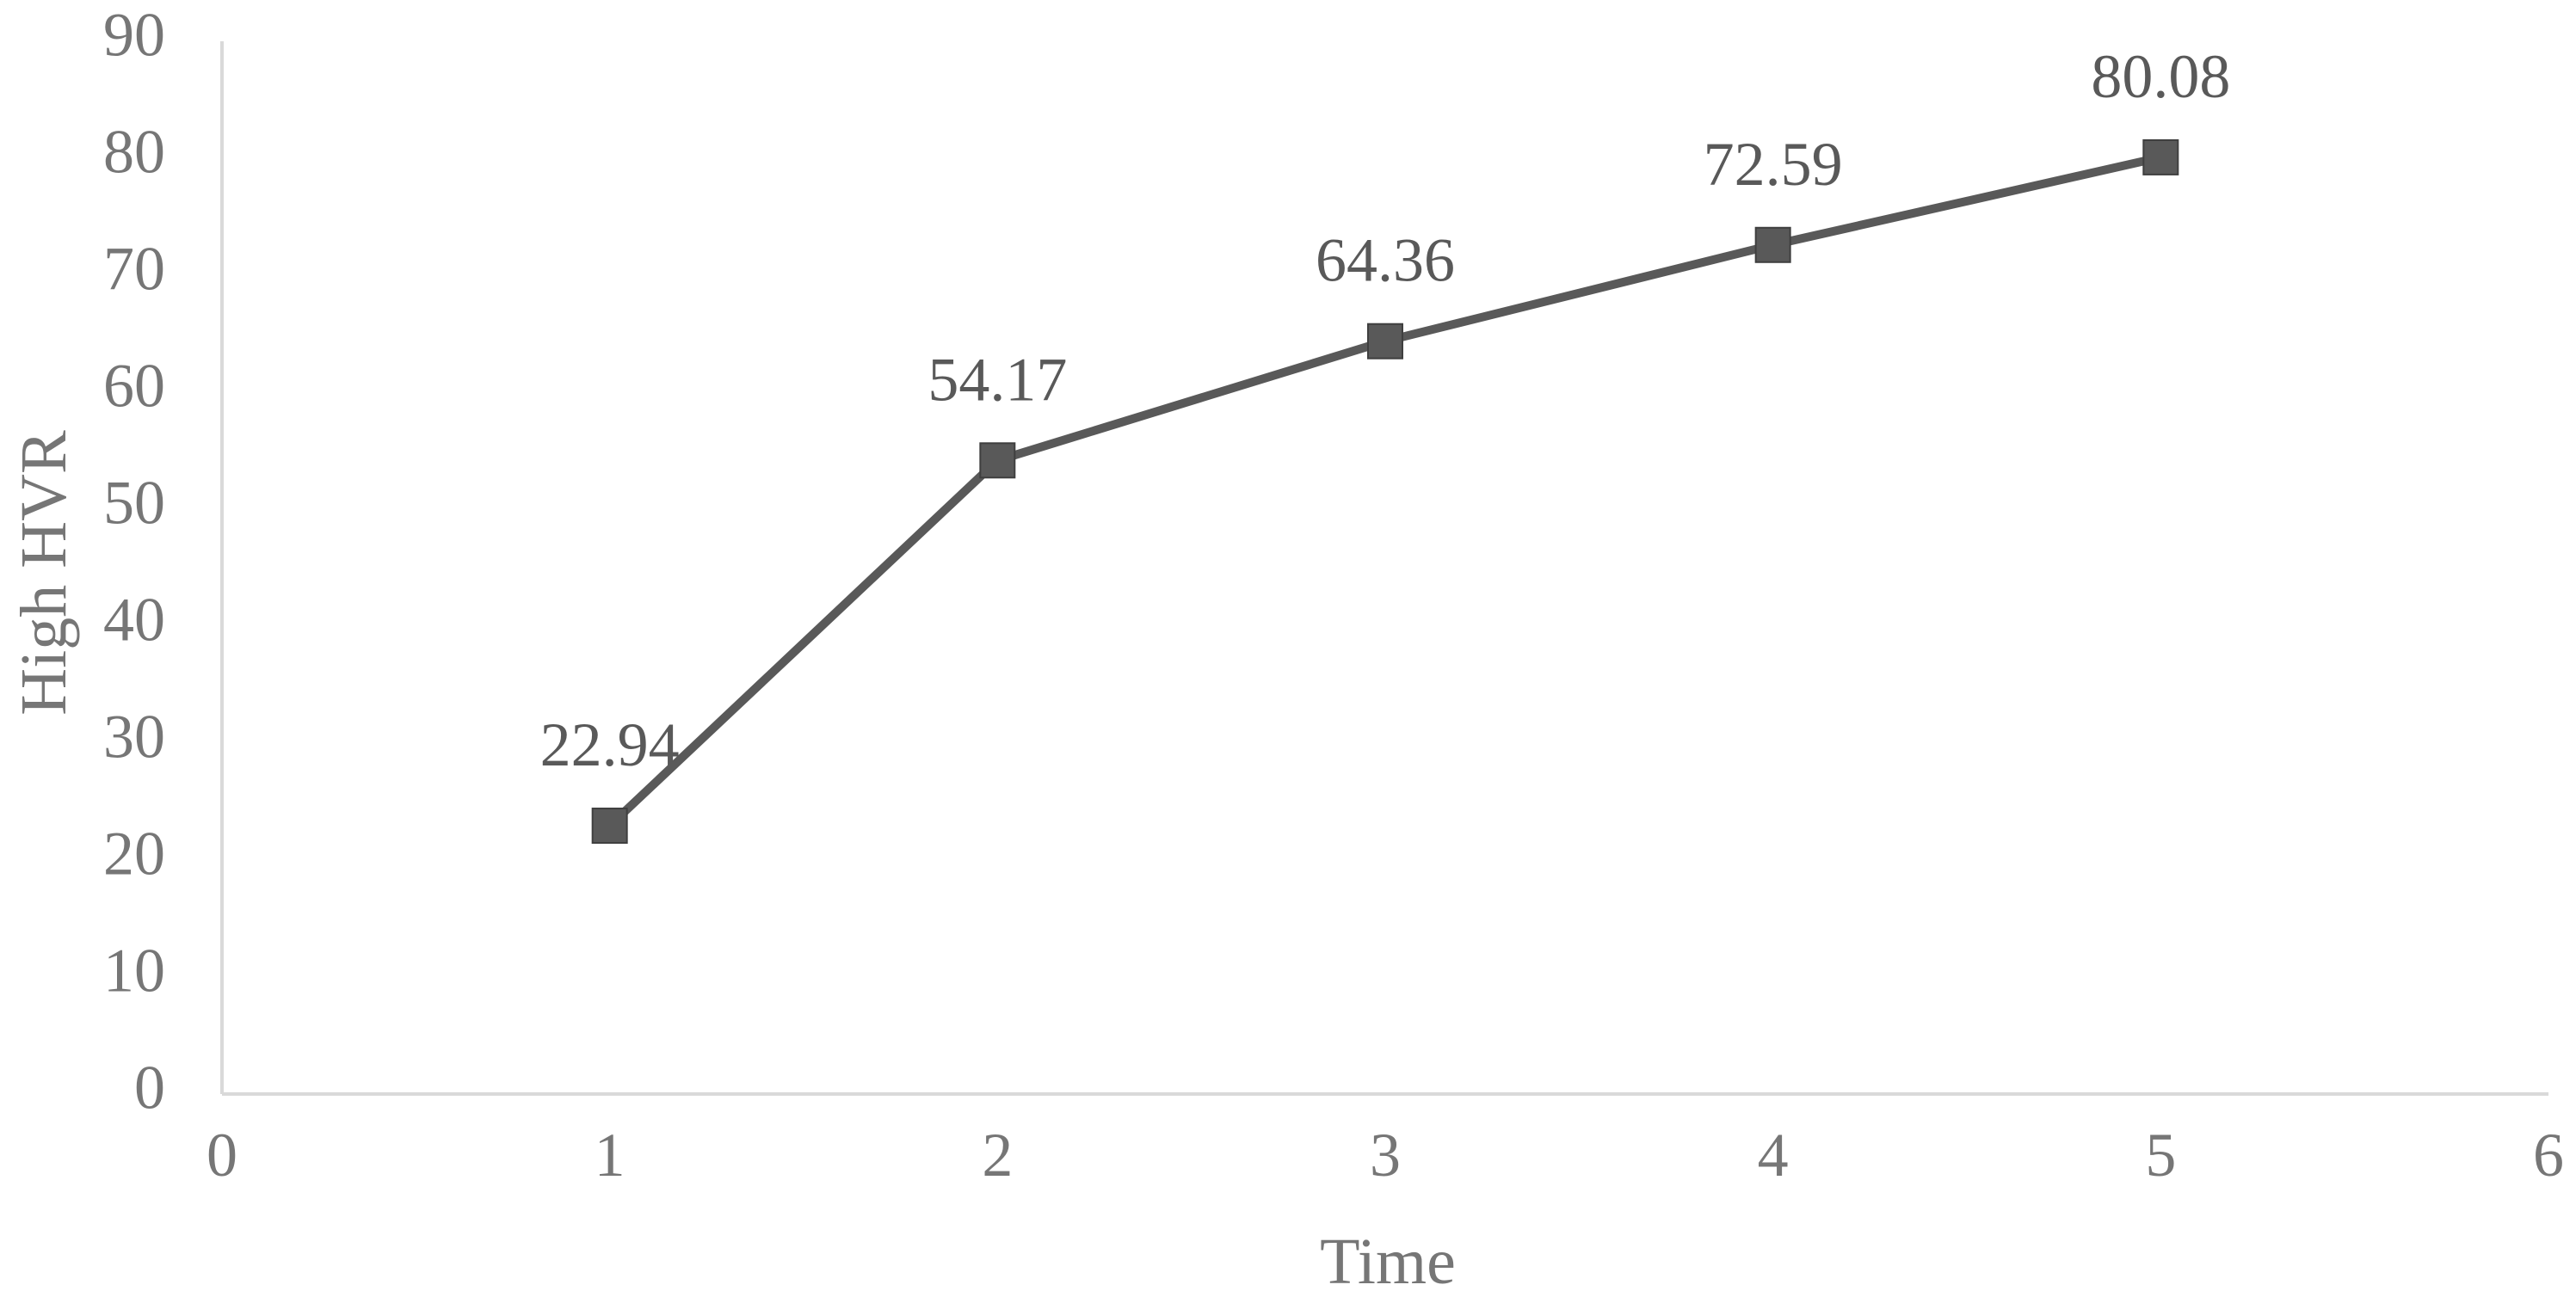  What do you see at coordinates (134, 854) in the screenshot?
I see `y-tick-label: 20` at bounding box center [134, 854].